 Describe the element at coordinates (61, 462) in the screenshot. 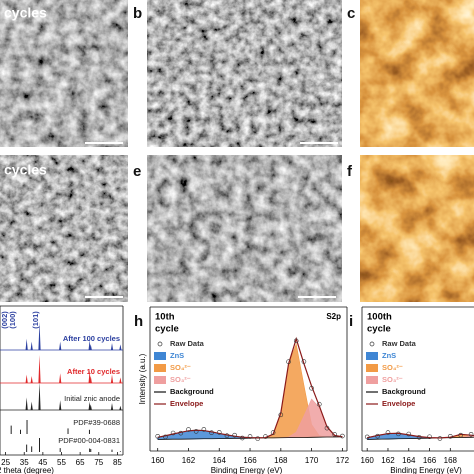

I see `x-tick-label: 55` at that location.